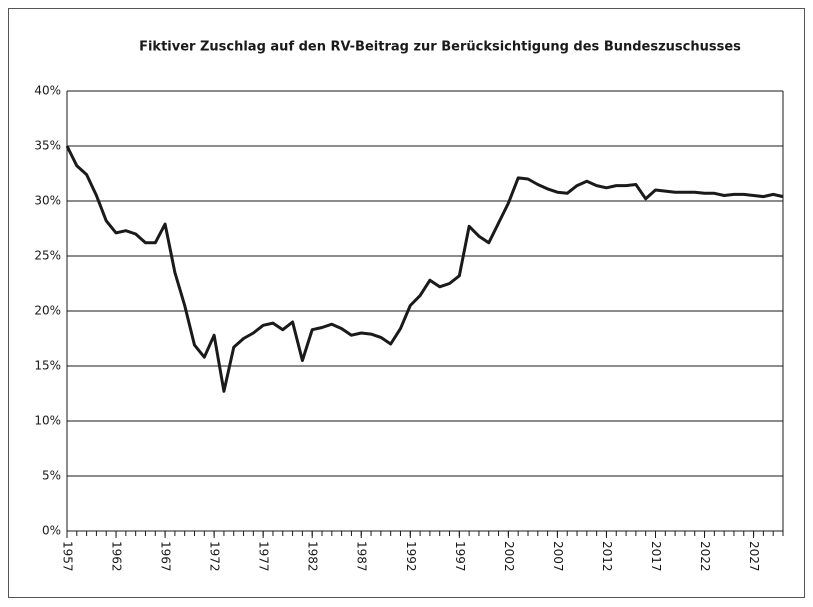 This screenshot has height=607, width=813. I want to click on y-tick-label: 20%, so click(47, 311).